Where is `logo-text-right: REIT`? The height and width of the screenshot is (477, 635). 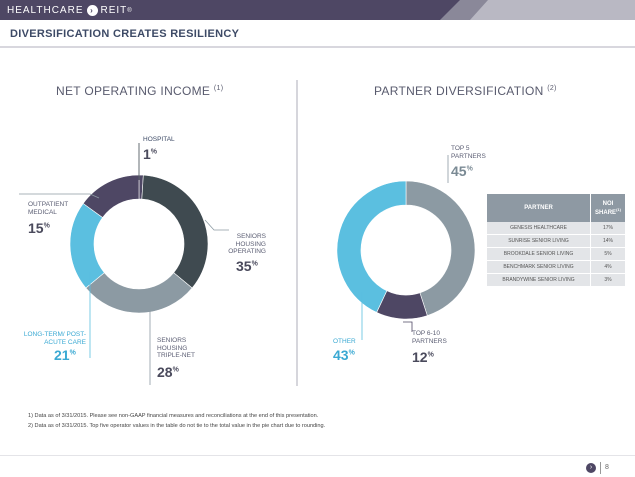
logo-text-right: REIT is located at coordinates (114, 10).